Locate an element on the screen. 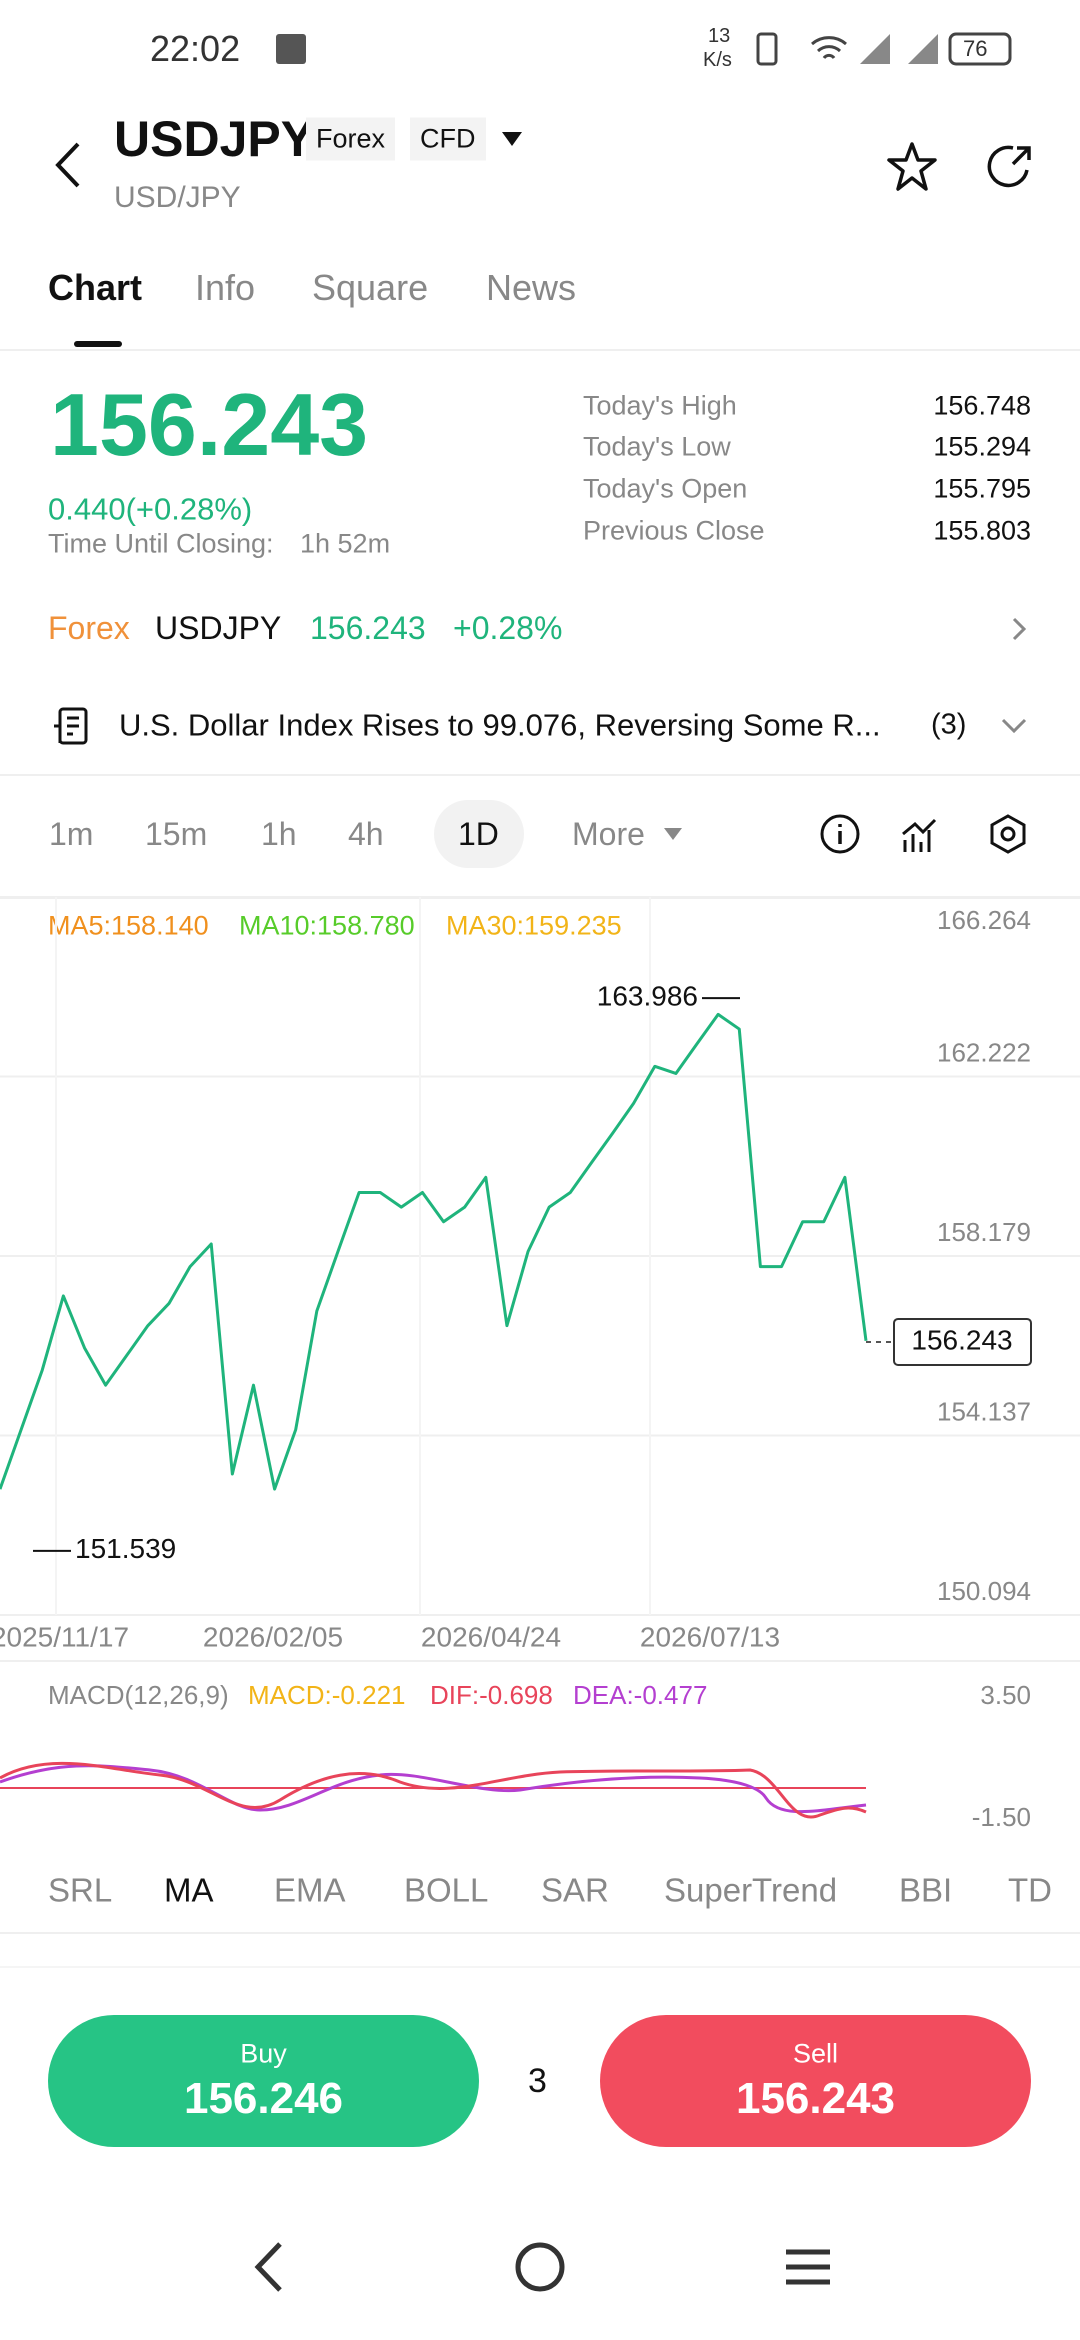 This screenshot has height=2340, width=1080. macd-axis: -1.50 is located at coordinates (1001, 1817).